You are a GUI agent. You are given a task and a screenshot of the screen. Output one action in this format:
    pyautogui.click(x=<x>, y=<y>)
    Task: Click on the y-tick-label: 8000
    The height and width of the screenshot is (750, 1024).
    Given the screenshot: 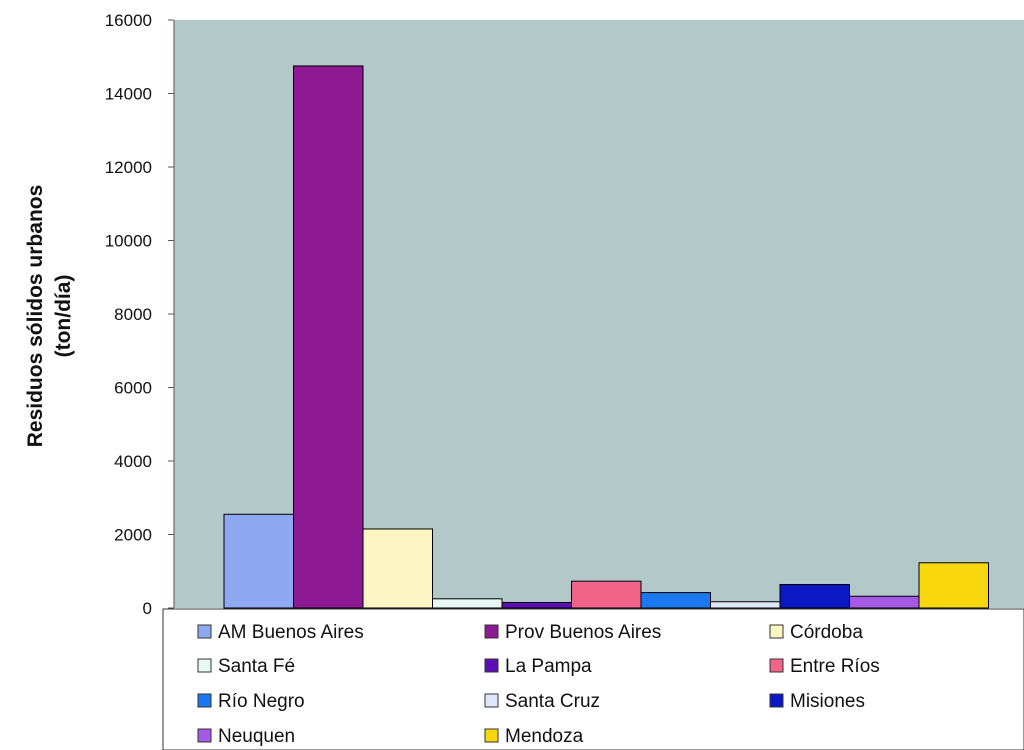 What is the action you would take?
    pyautogui.click(x=133, y=314)
    